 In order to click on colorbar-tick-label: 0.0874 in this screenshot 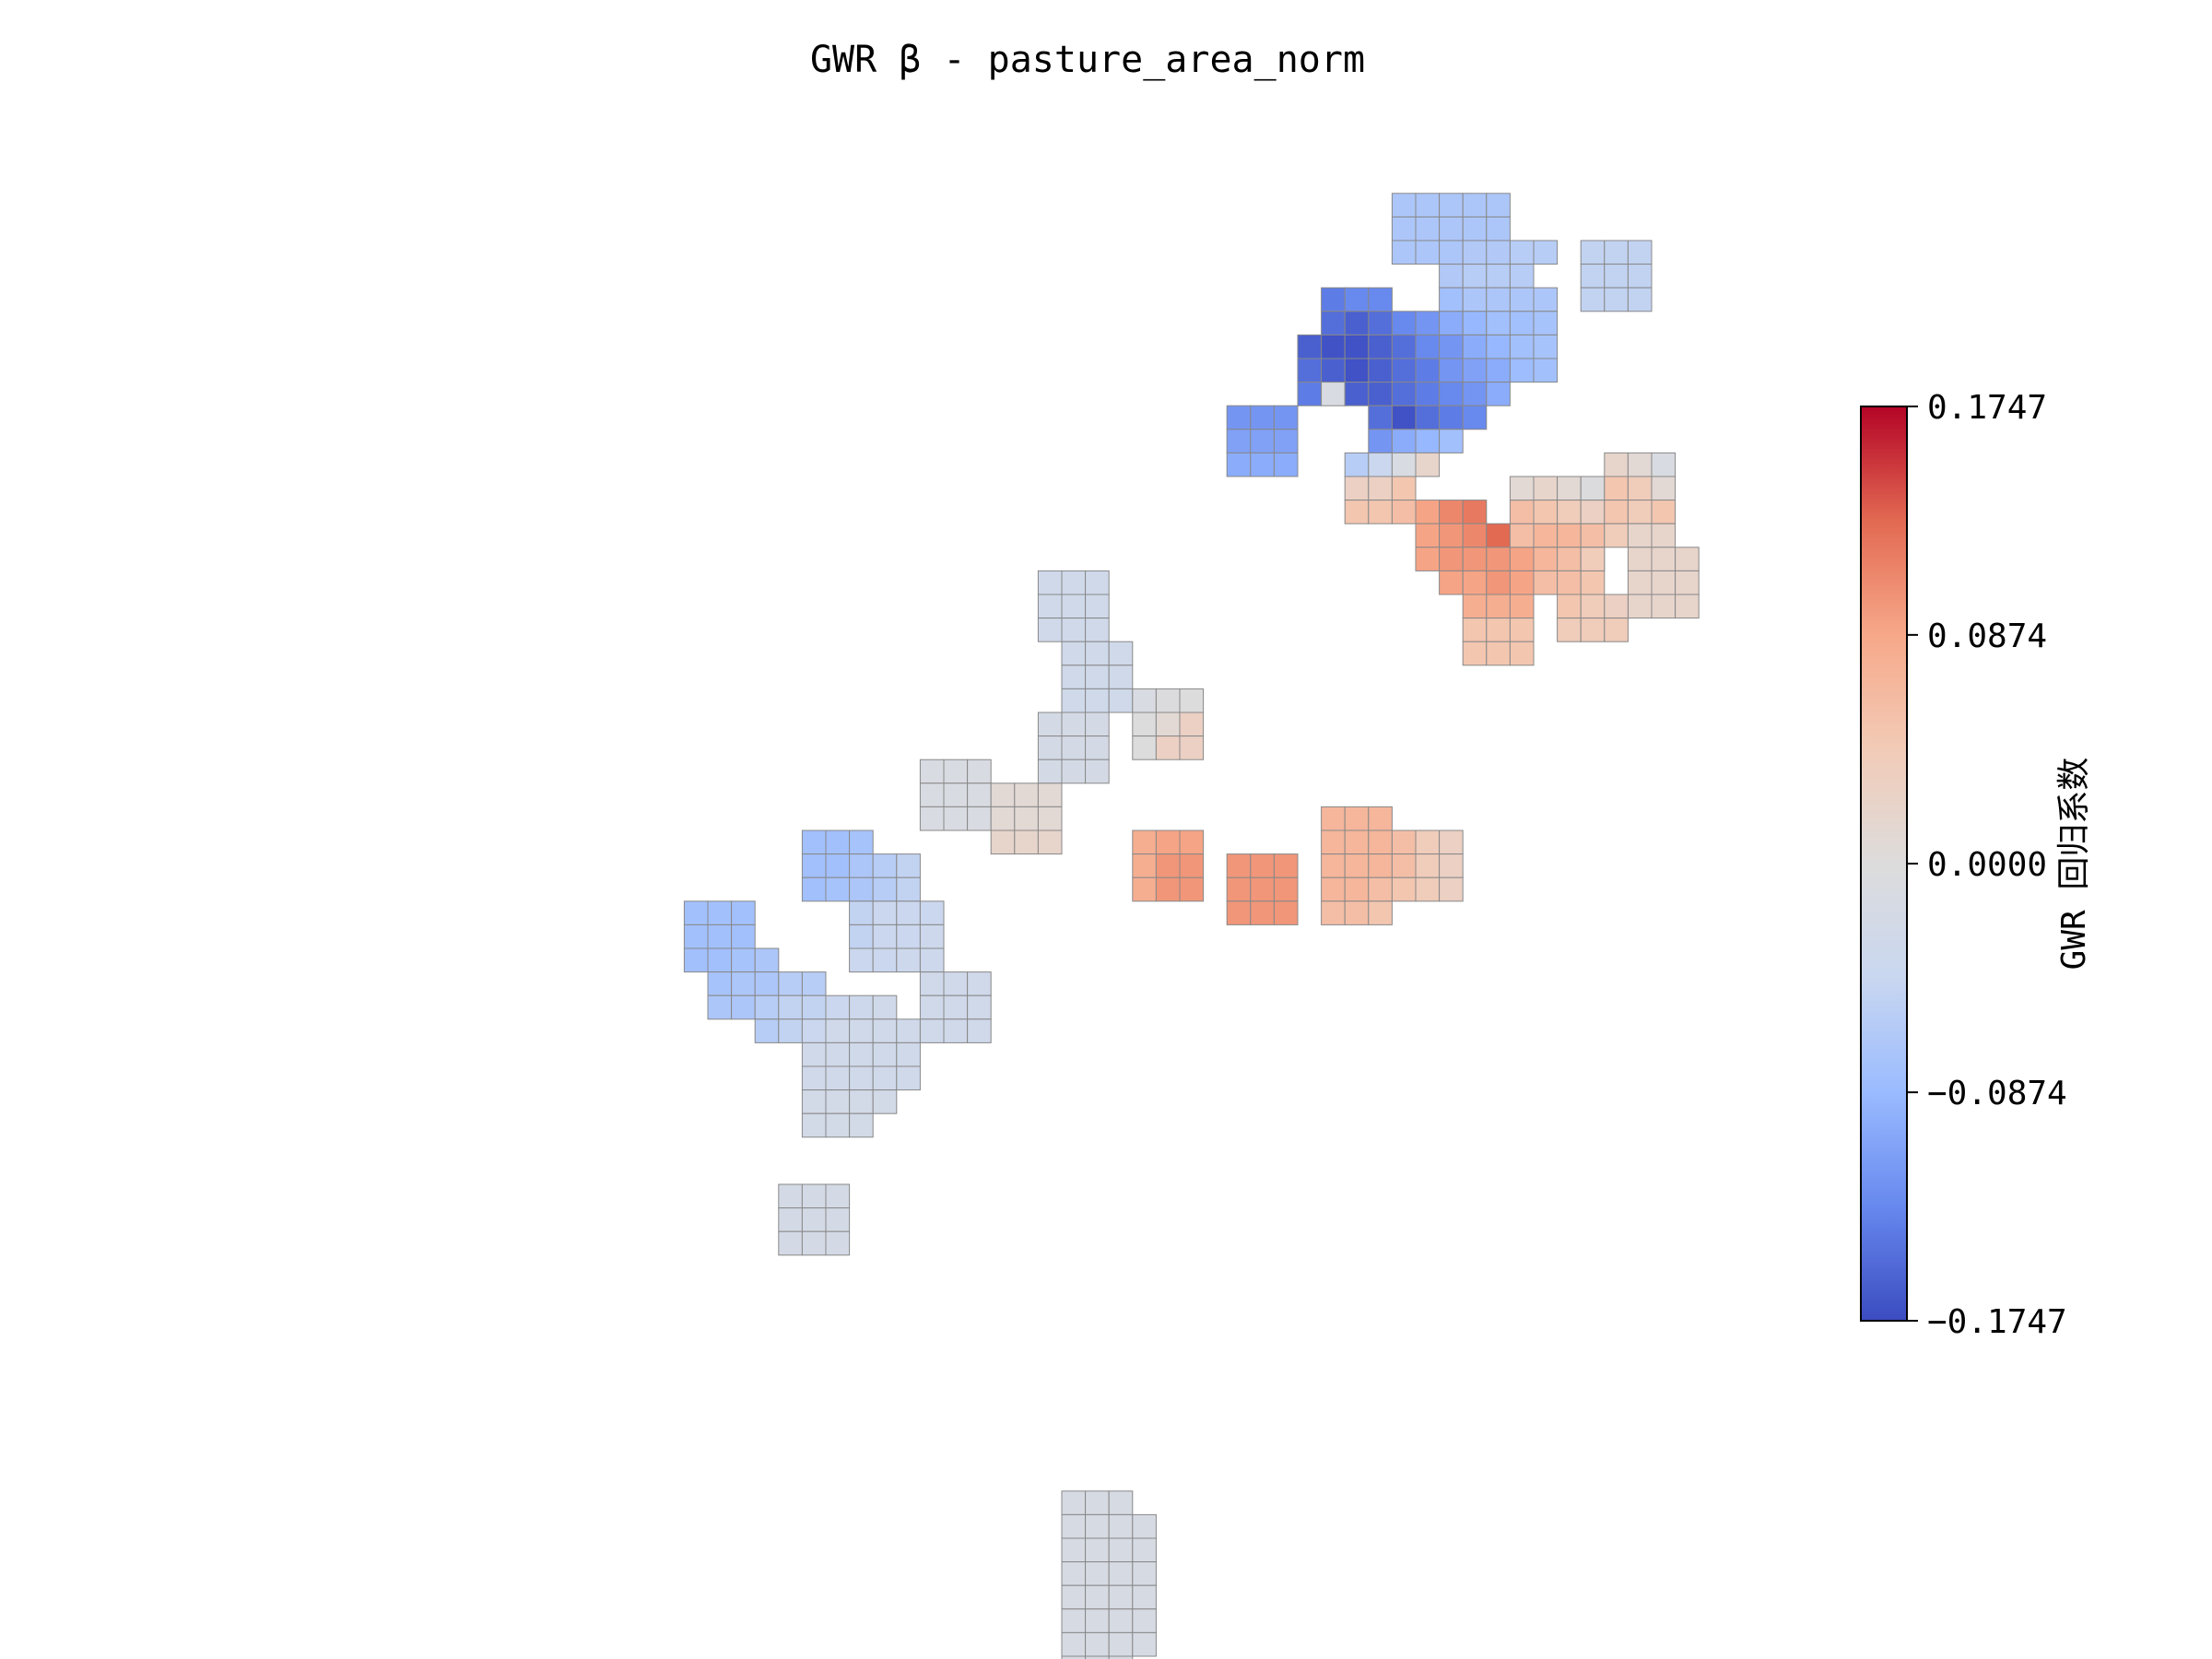, I will do `click(1987, 636)`.